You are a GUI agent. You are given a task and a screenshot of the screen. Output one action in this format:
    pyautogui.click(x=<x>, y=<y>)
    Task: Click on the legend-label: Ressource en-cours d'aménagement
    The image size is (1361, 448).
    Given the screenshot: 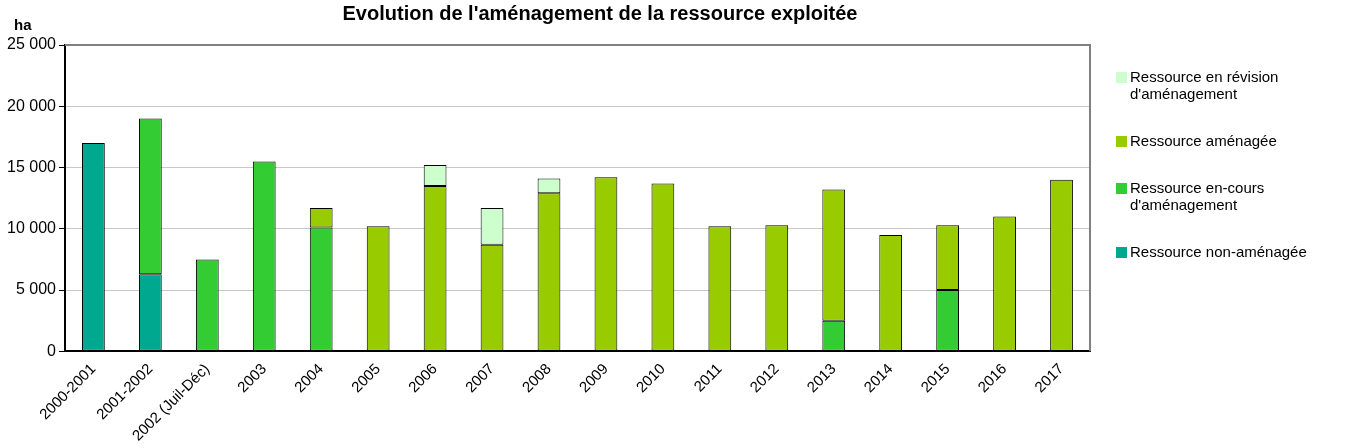 What is the action you would take?
    pyautogui.click(x=1197, y=195)
    